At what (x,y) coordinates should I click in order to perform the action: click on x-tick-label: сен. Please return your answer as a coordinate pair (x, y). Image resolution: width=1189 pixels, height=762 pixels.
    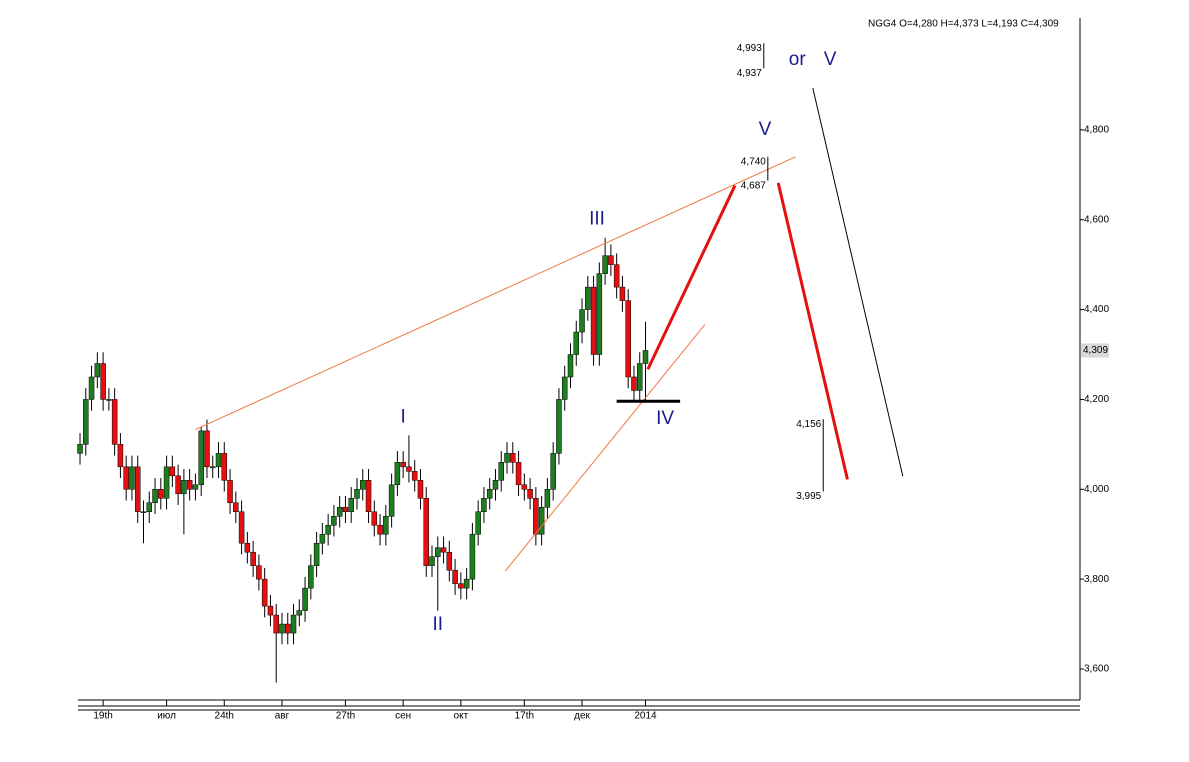
    Looking at the image, I should click on (403, 716).